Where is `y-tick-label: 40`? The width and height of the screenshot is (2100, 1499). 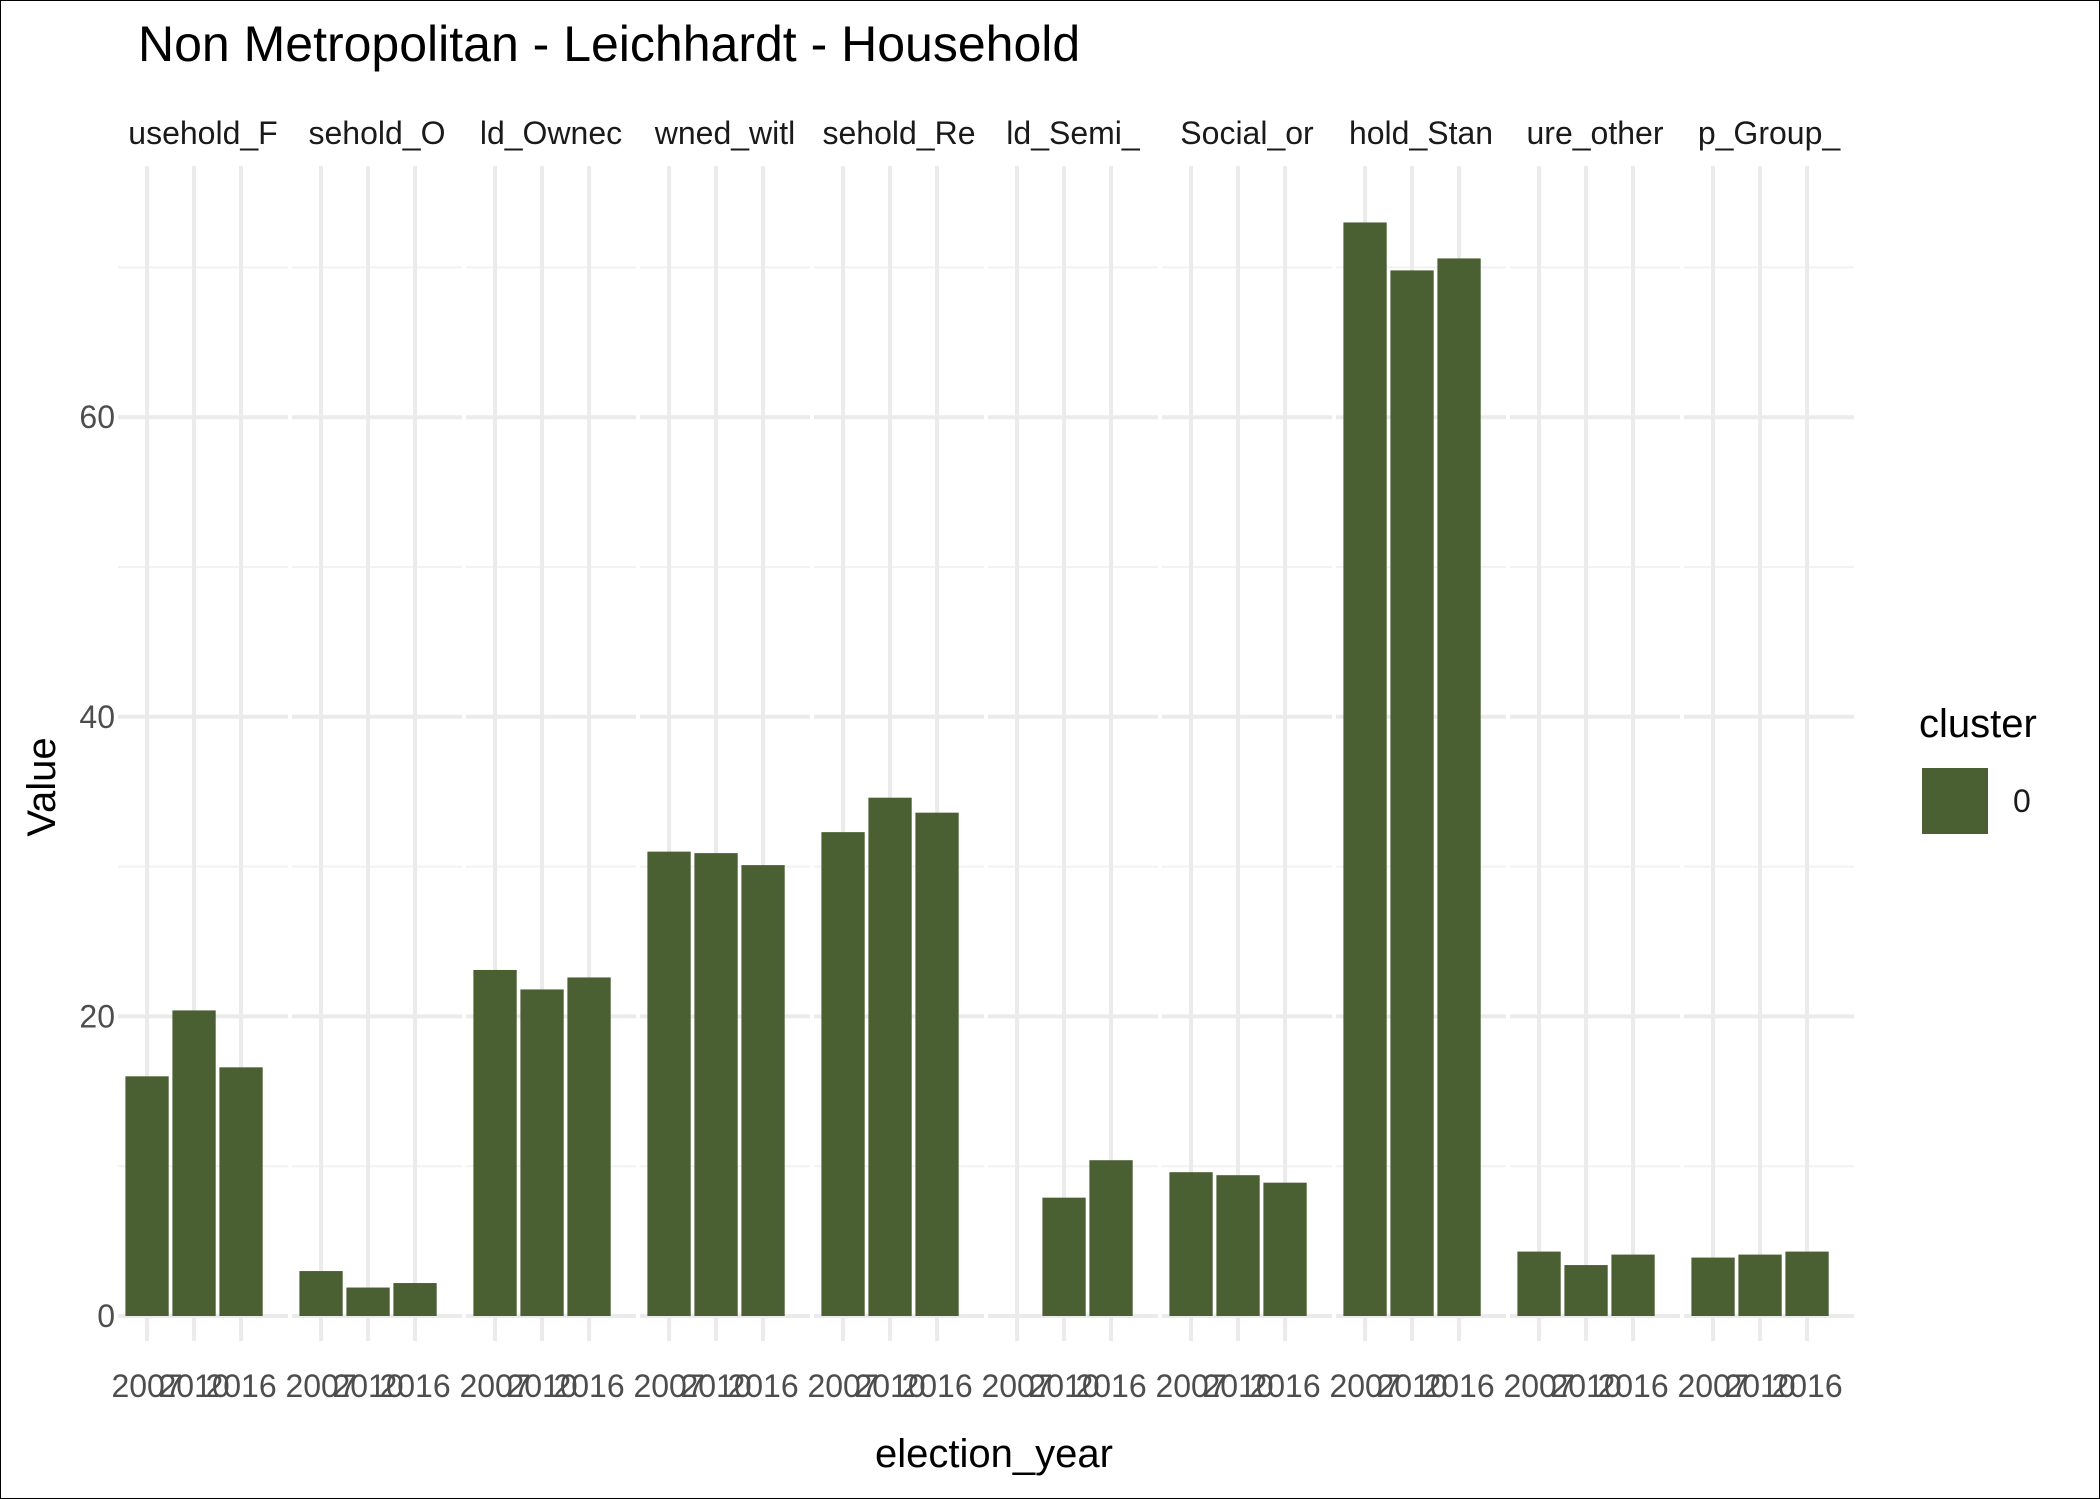
y-tick-label: 40 is located at coordinates (97, 717).